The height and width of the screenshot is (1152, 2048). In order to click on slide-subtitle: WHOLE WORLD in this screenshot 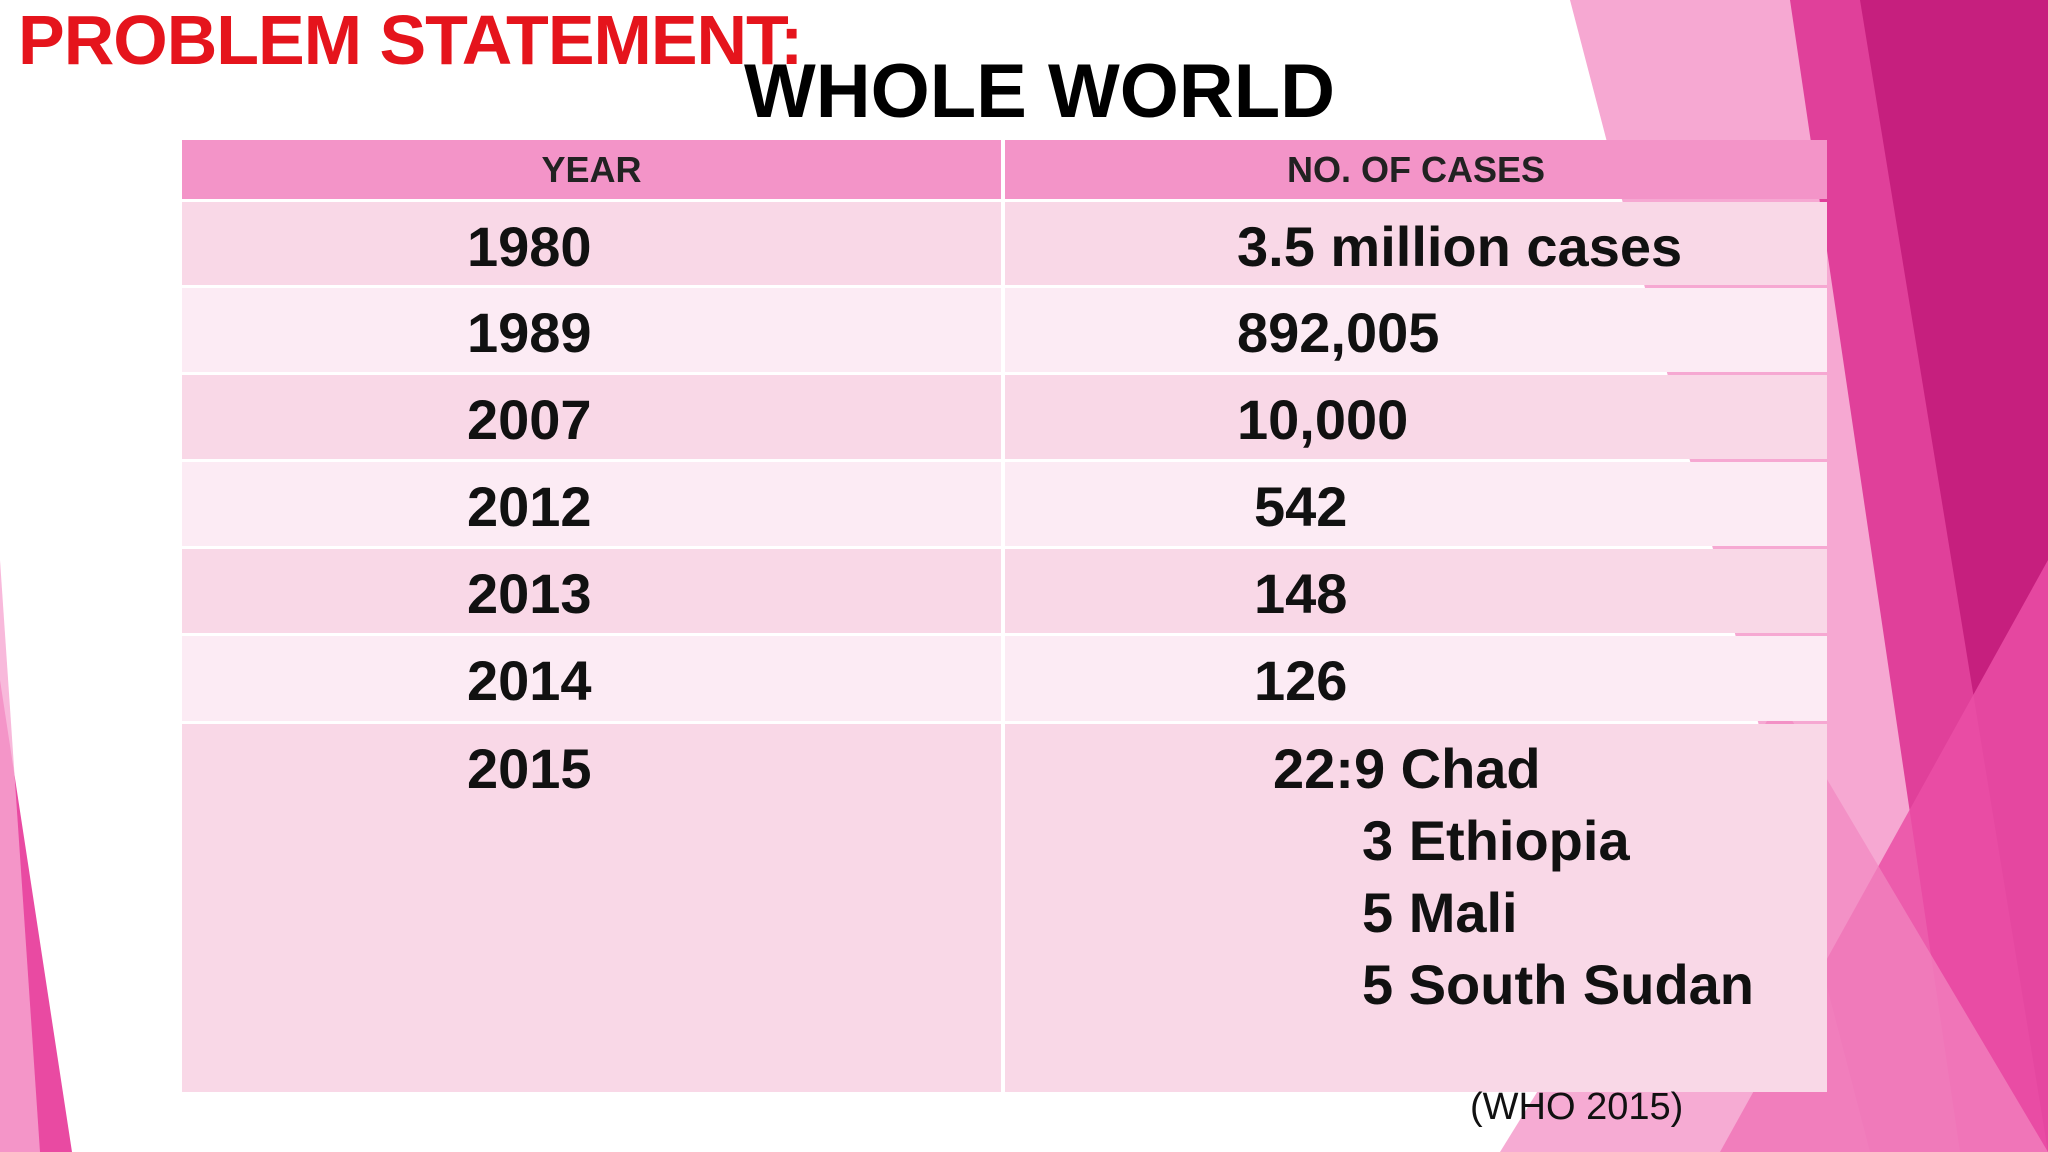, I will do `click(1040, 91)`.